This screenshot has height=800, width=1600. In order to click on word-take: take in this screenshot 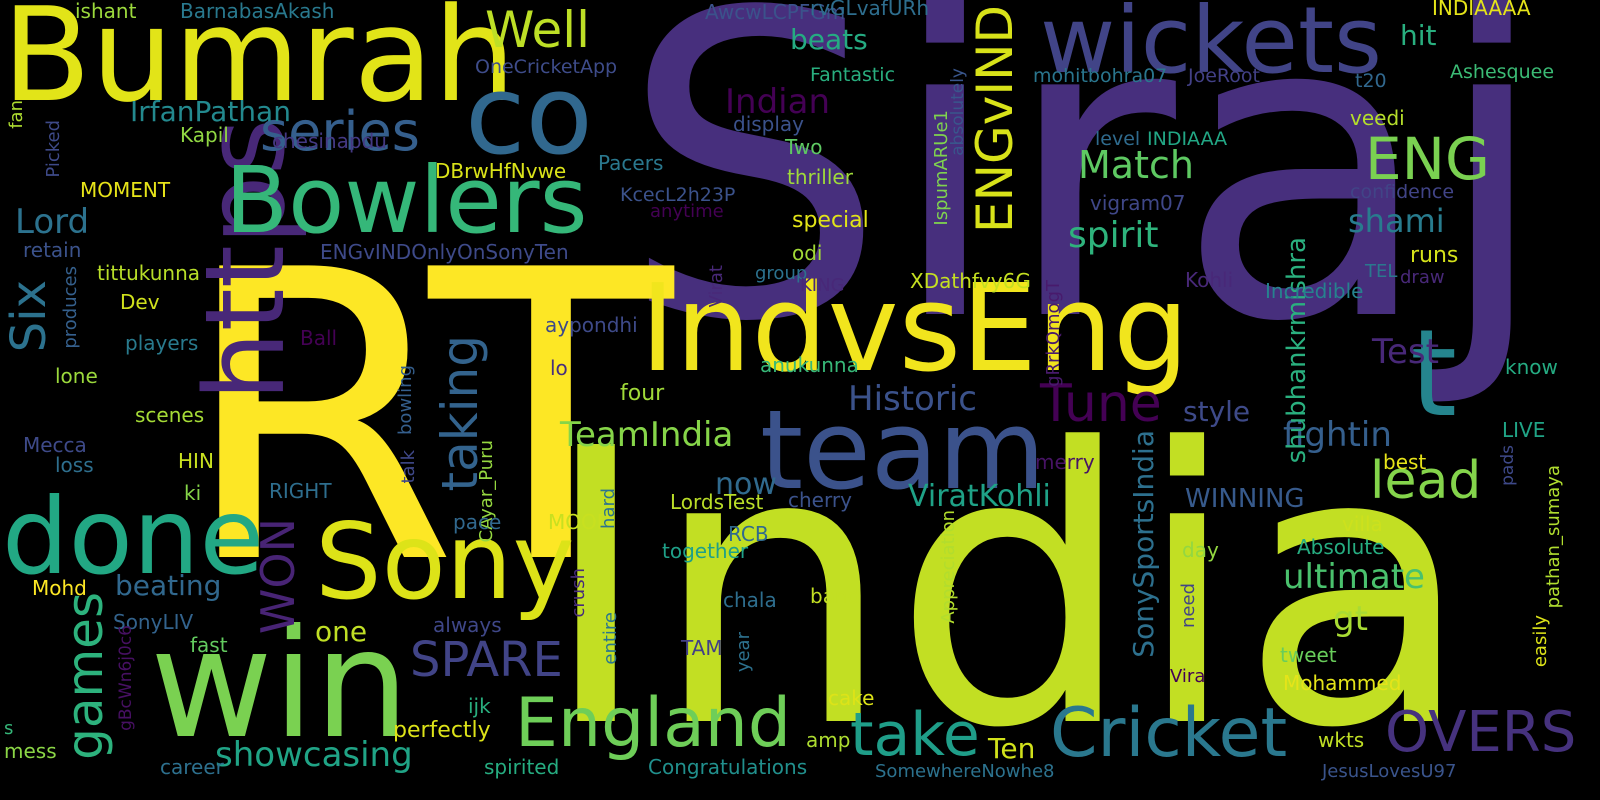, I will do `click(915, 735)`.